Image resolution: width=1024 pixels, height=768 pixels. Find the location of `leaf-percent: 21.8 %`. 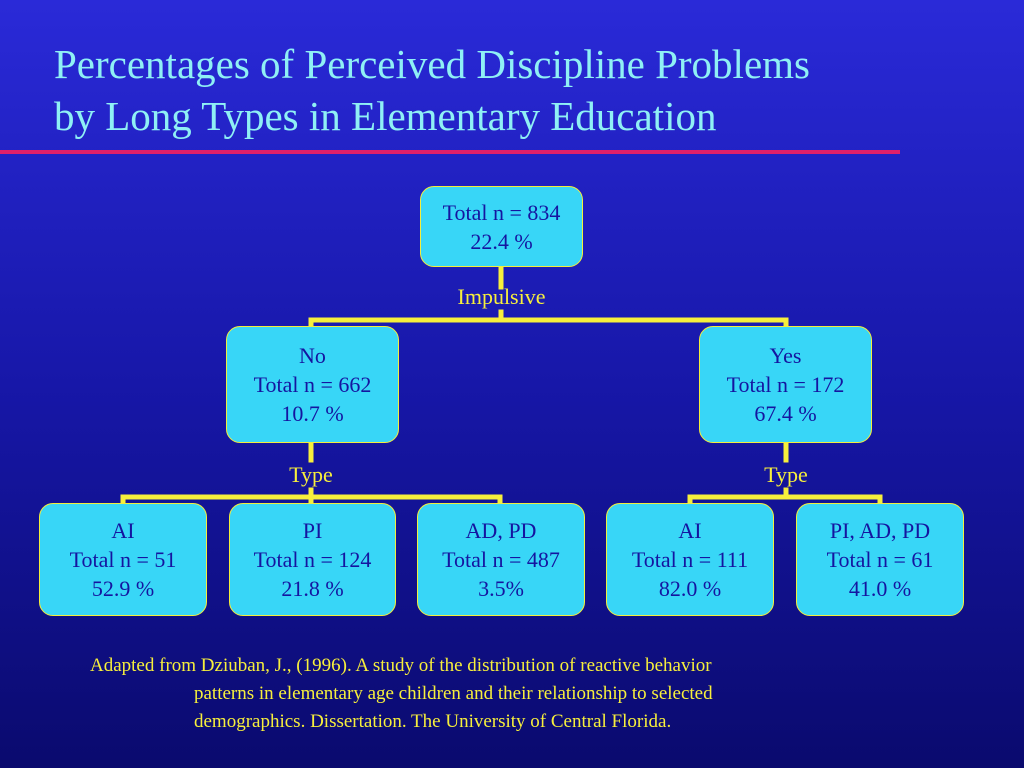

leaf-percent: 21.8 % is located at coordinates (312, 588).